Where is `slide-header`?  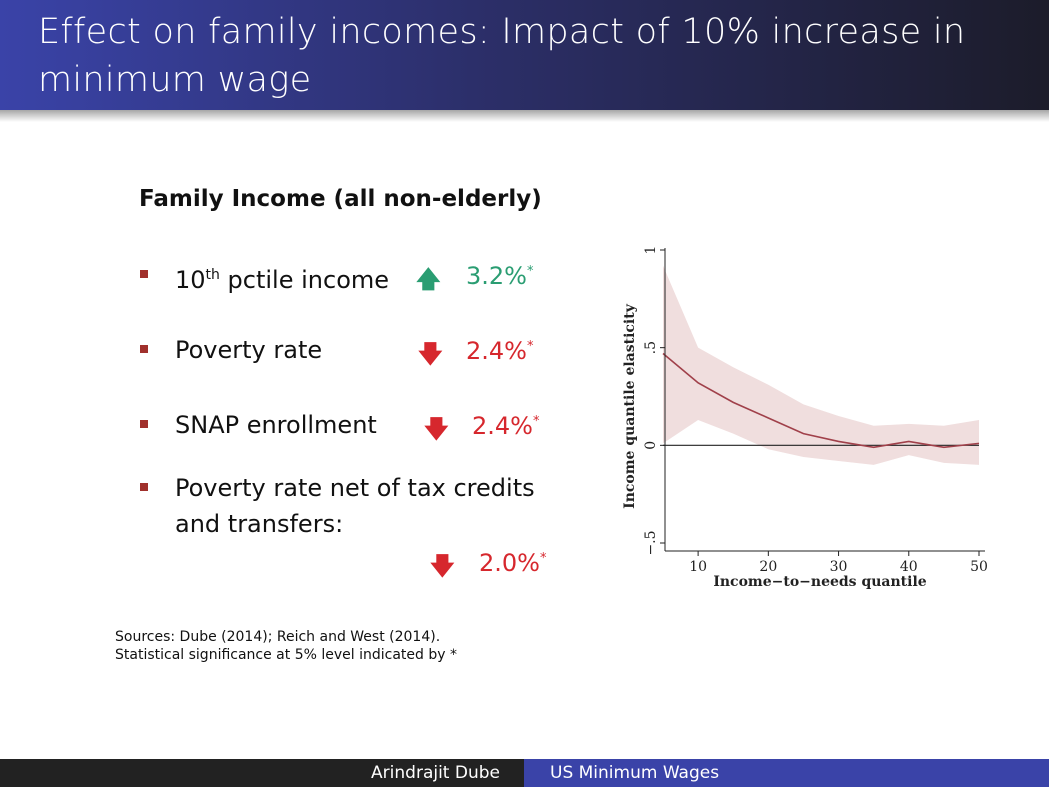
slide-header is located at coordinates (524, 55).